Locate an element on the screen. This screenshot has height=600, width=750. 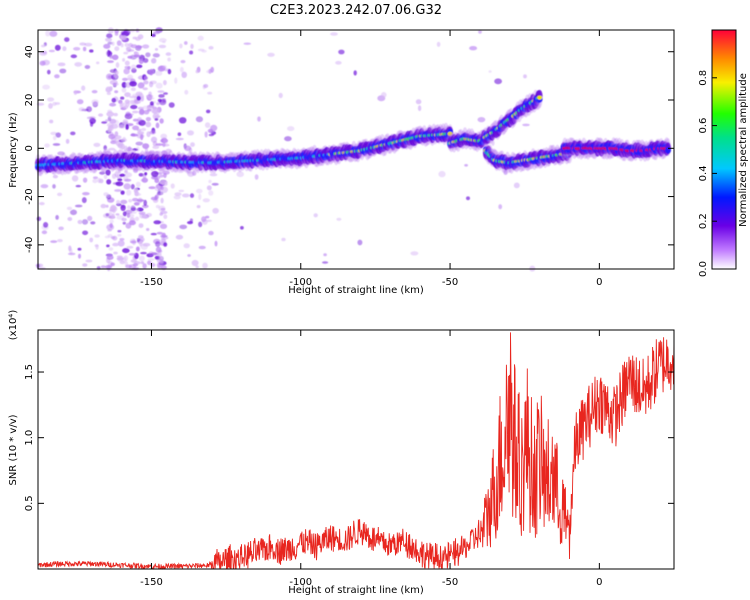
spectrogram-x-tick-label: -150 is located at coordinates (151, 282).